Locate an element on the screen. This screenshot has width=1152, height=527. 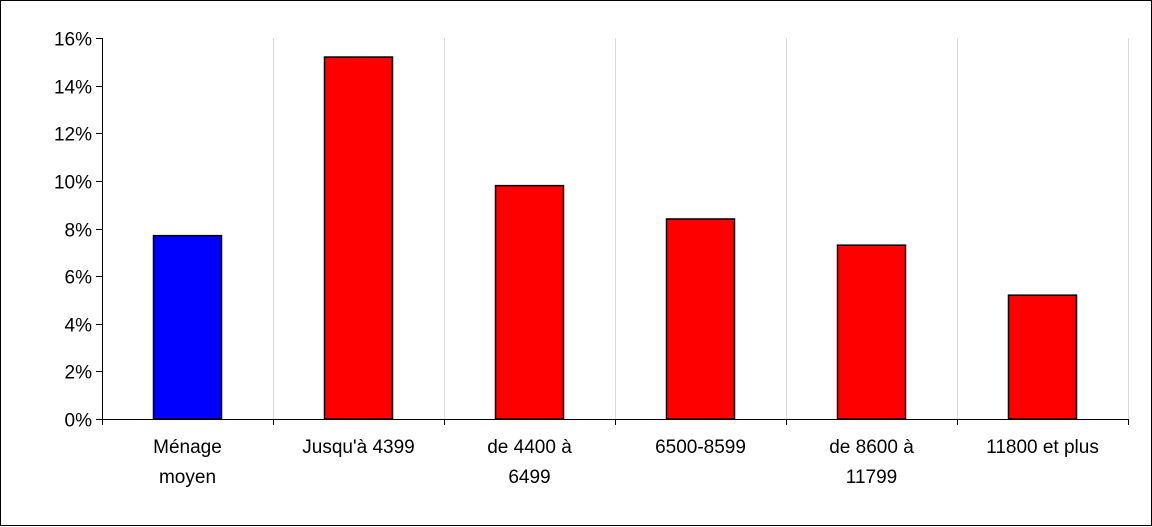
x-tick-label-line: de 4400 à is located at coordinates (529, 447).